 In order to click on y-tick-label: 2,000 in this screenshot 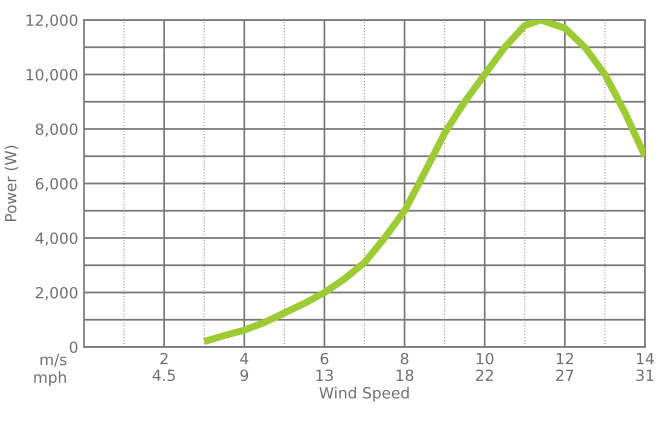, I will do `click(57, 293)`.